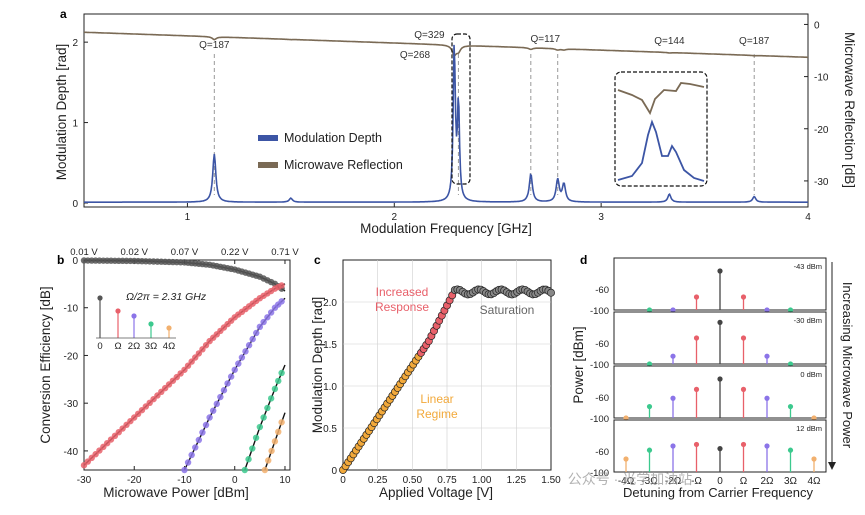 This screenshot has width=865, height=515. I want to click on d-row-label: 12 dBm, so click(809, 428).